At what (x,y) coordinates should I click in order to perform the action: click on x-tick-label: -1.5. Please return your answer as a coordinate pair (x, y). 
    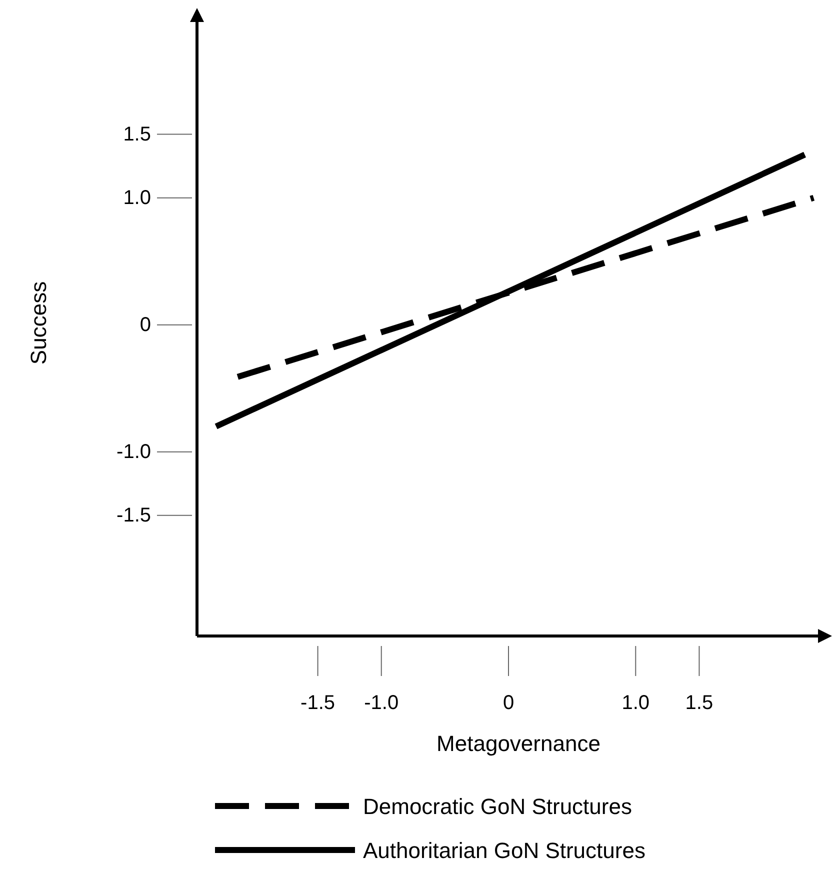
    Looking at the image, I should click on (318, 703).